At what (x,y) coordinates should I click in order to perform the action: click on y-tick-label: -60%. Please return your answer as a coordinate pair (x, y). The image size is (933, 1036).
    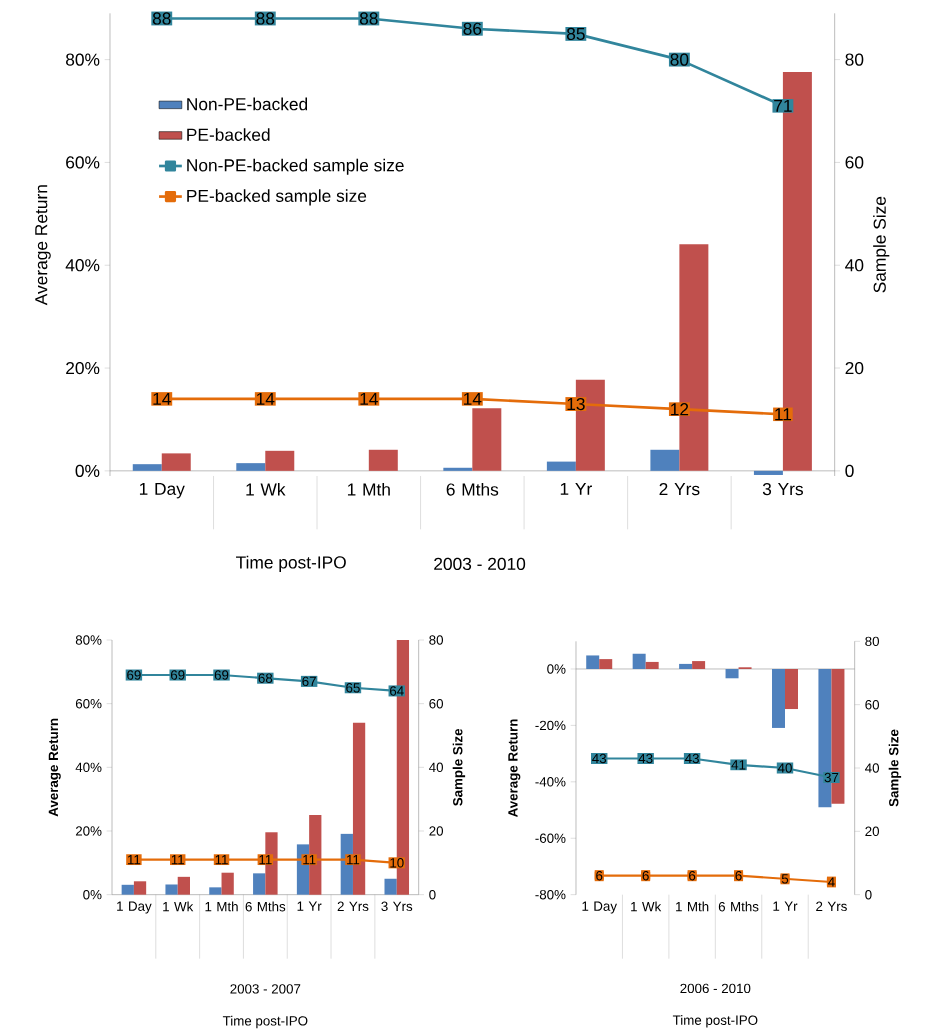
    Looking at the image, I should click on (550, 838).